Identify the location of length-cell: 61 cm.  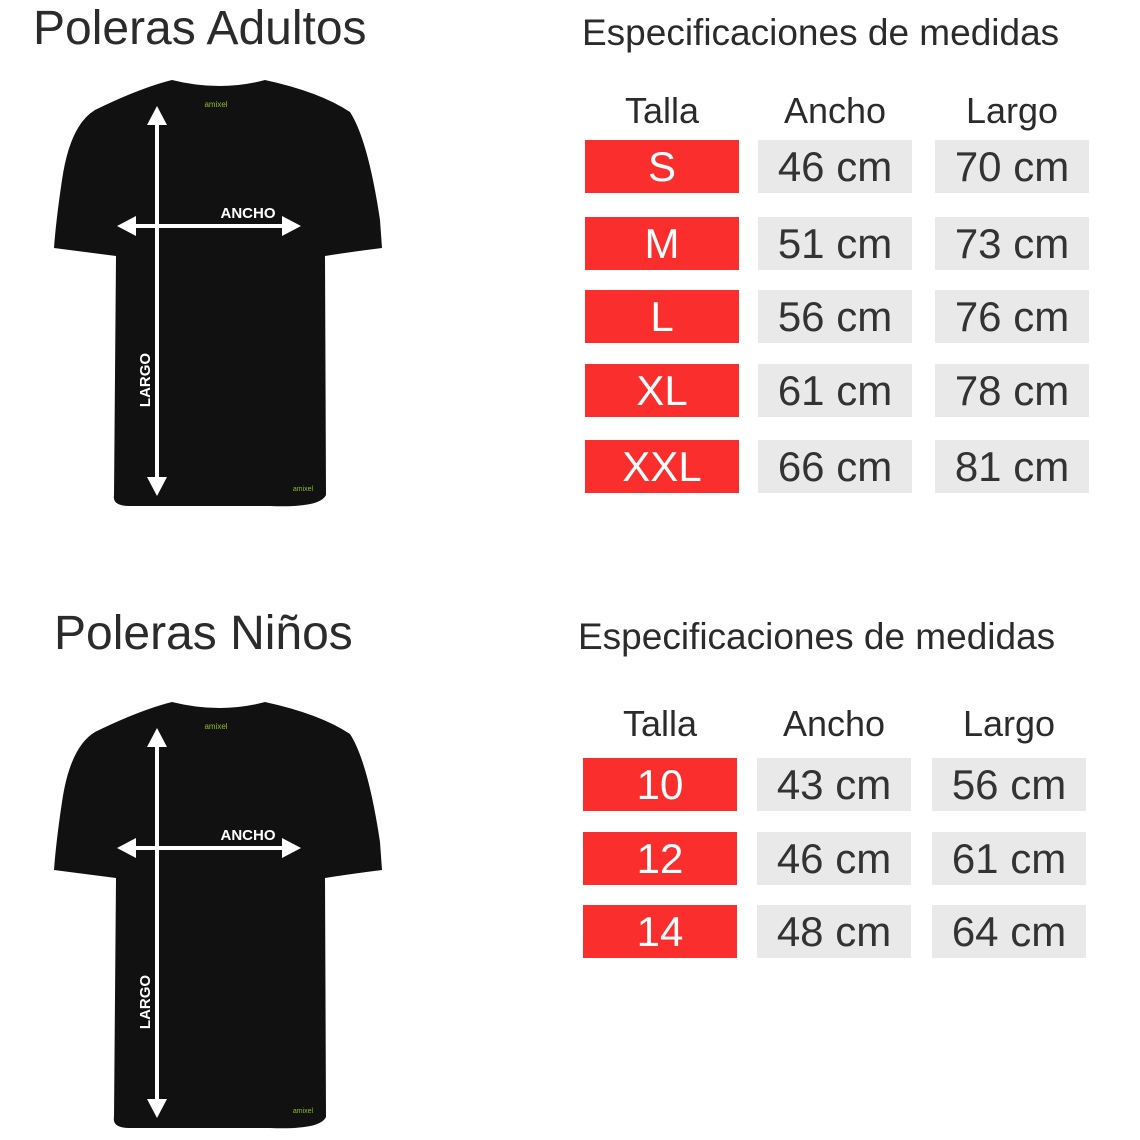
(1009, 858).